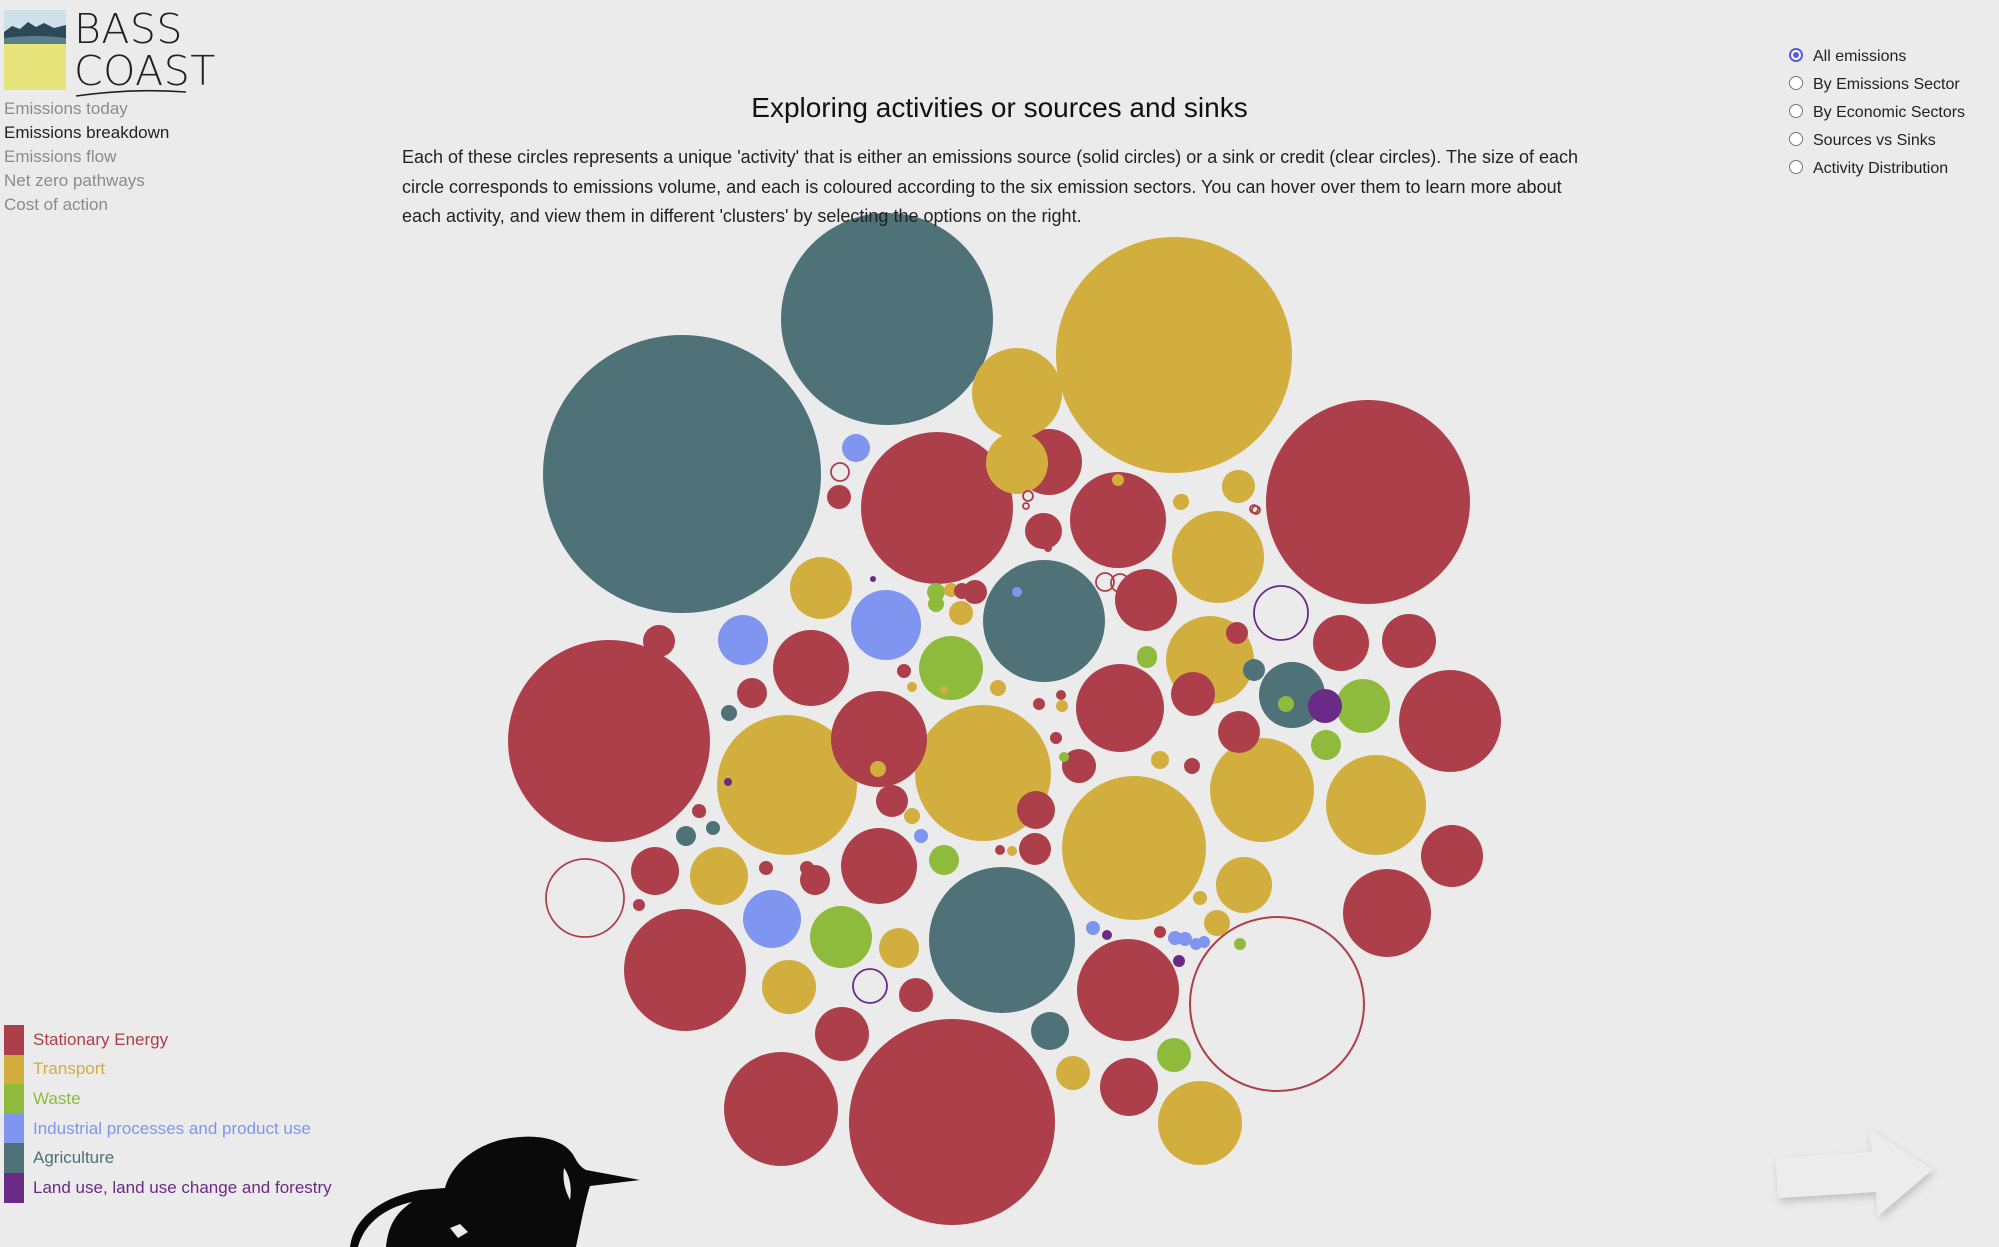  What do you see at coordinates (1877, 85) in the screenshot?
I see `option-by-emissions-sector: By Emissions Sector` at bounding box center [1877, 85].